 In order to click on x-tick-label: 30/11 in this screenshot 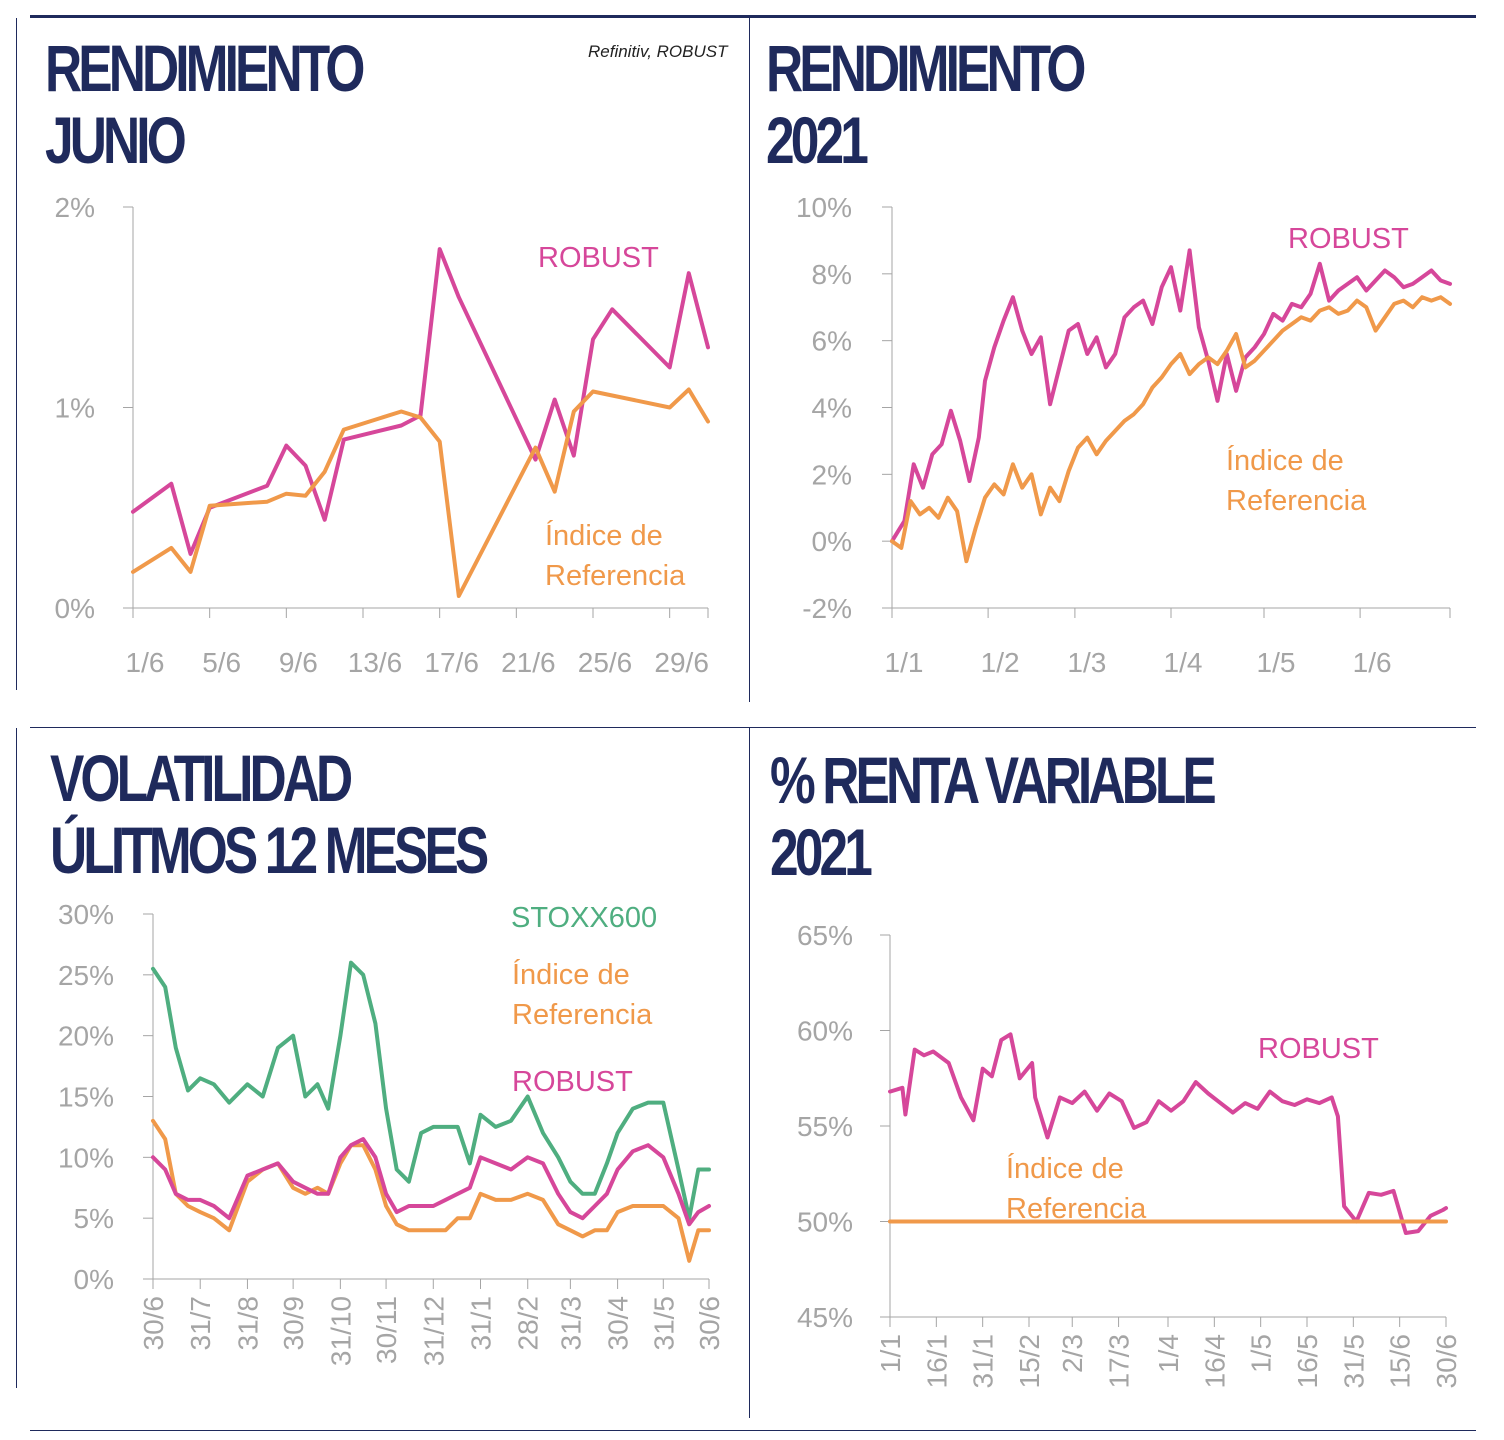, I will do `click(386, 1330)`.